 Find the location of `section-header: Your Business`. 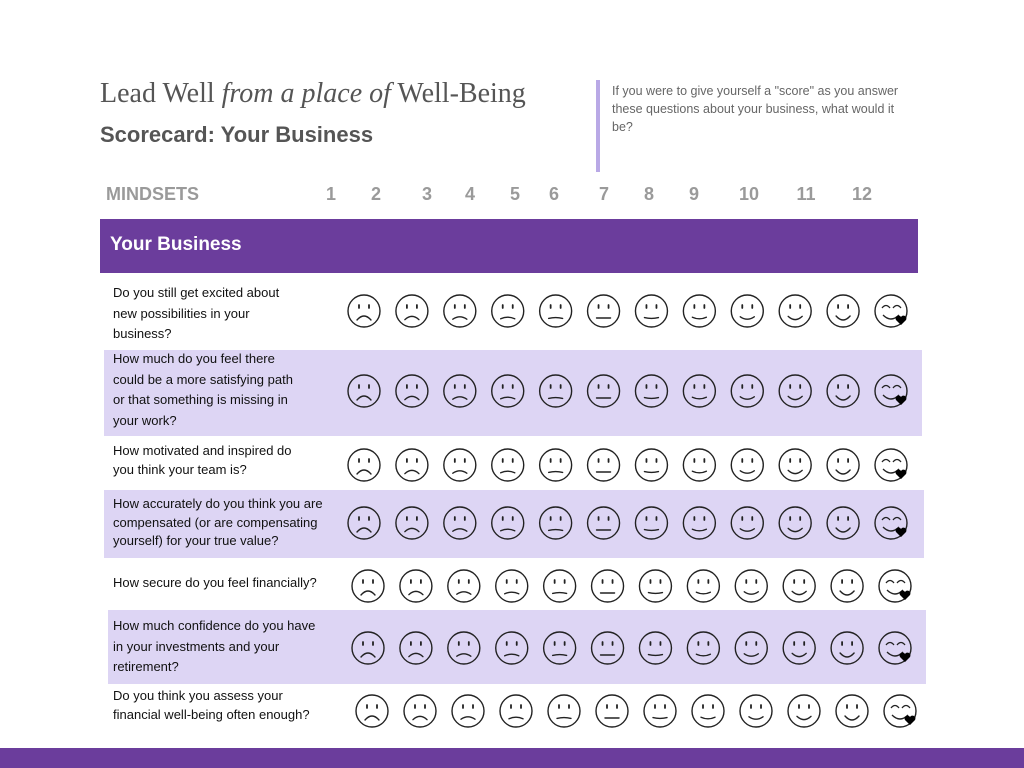

section-header: Your Business is located at coordinates (509, 246).